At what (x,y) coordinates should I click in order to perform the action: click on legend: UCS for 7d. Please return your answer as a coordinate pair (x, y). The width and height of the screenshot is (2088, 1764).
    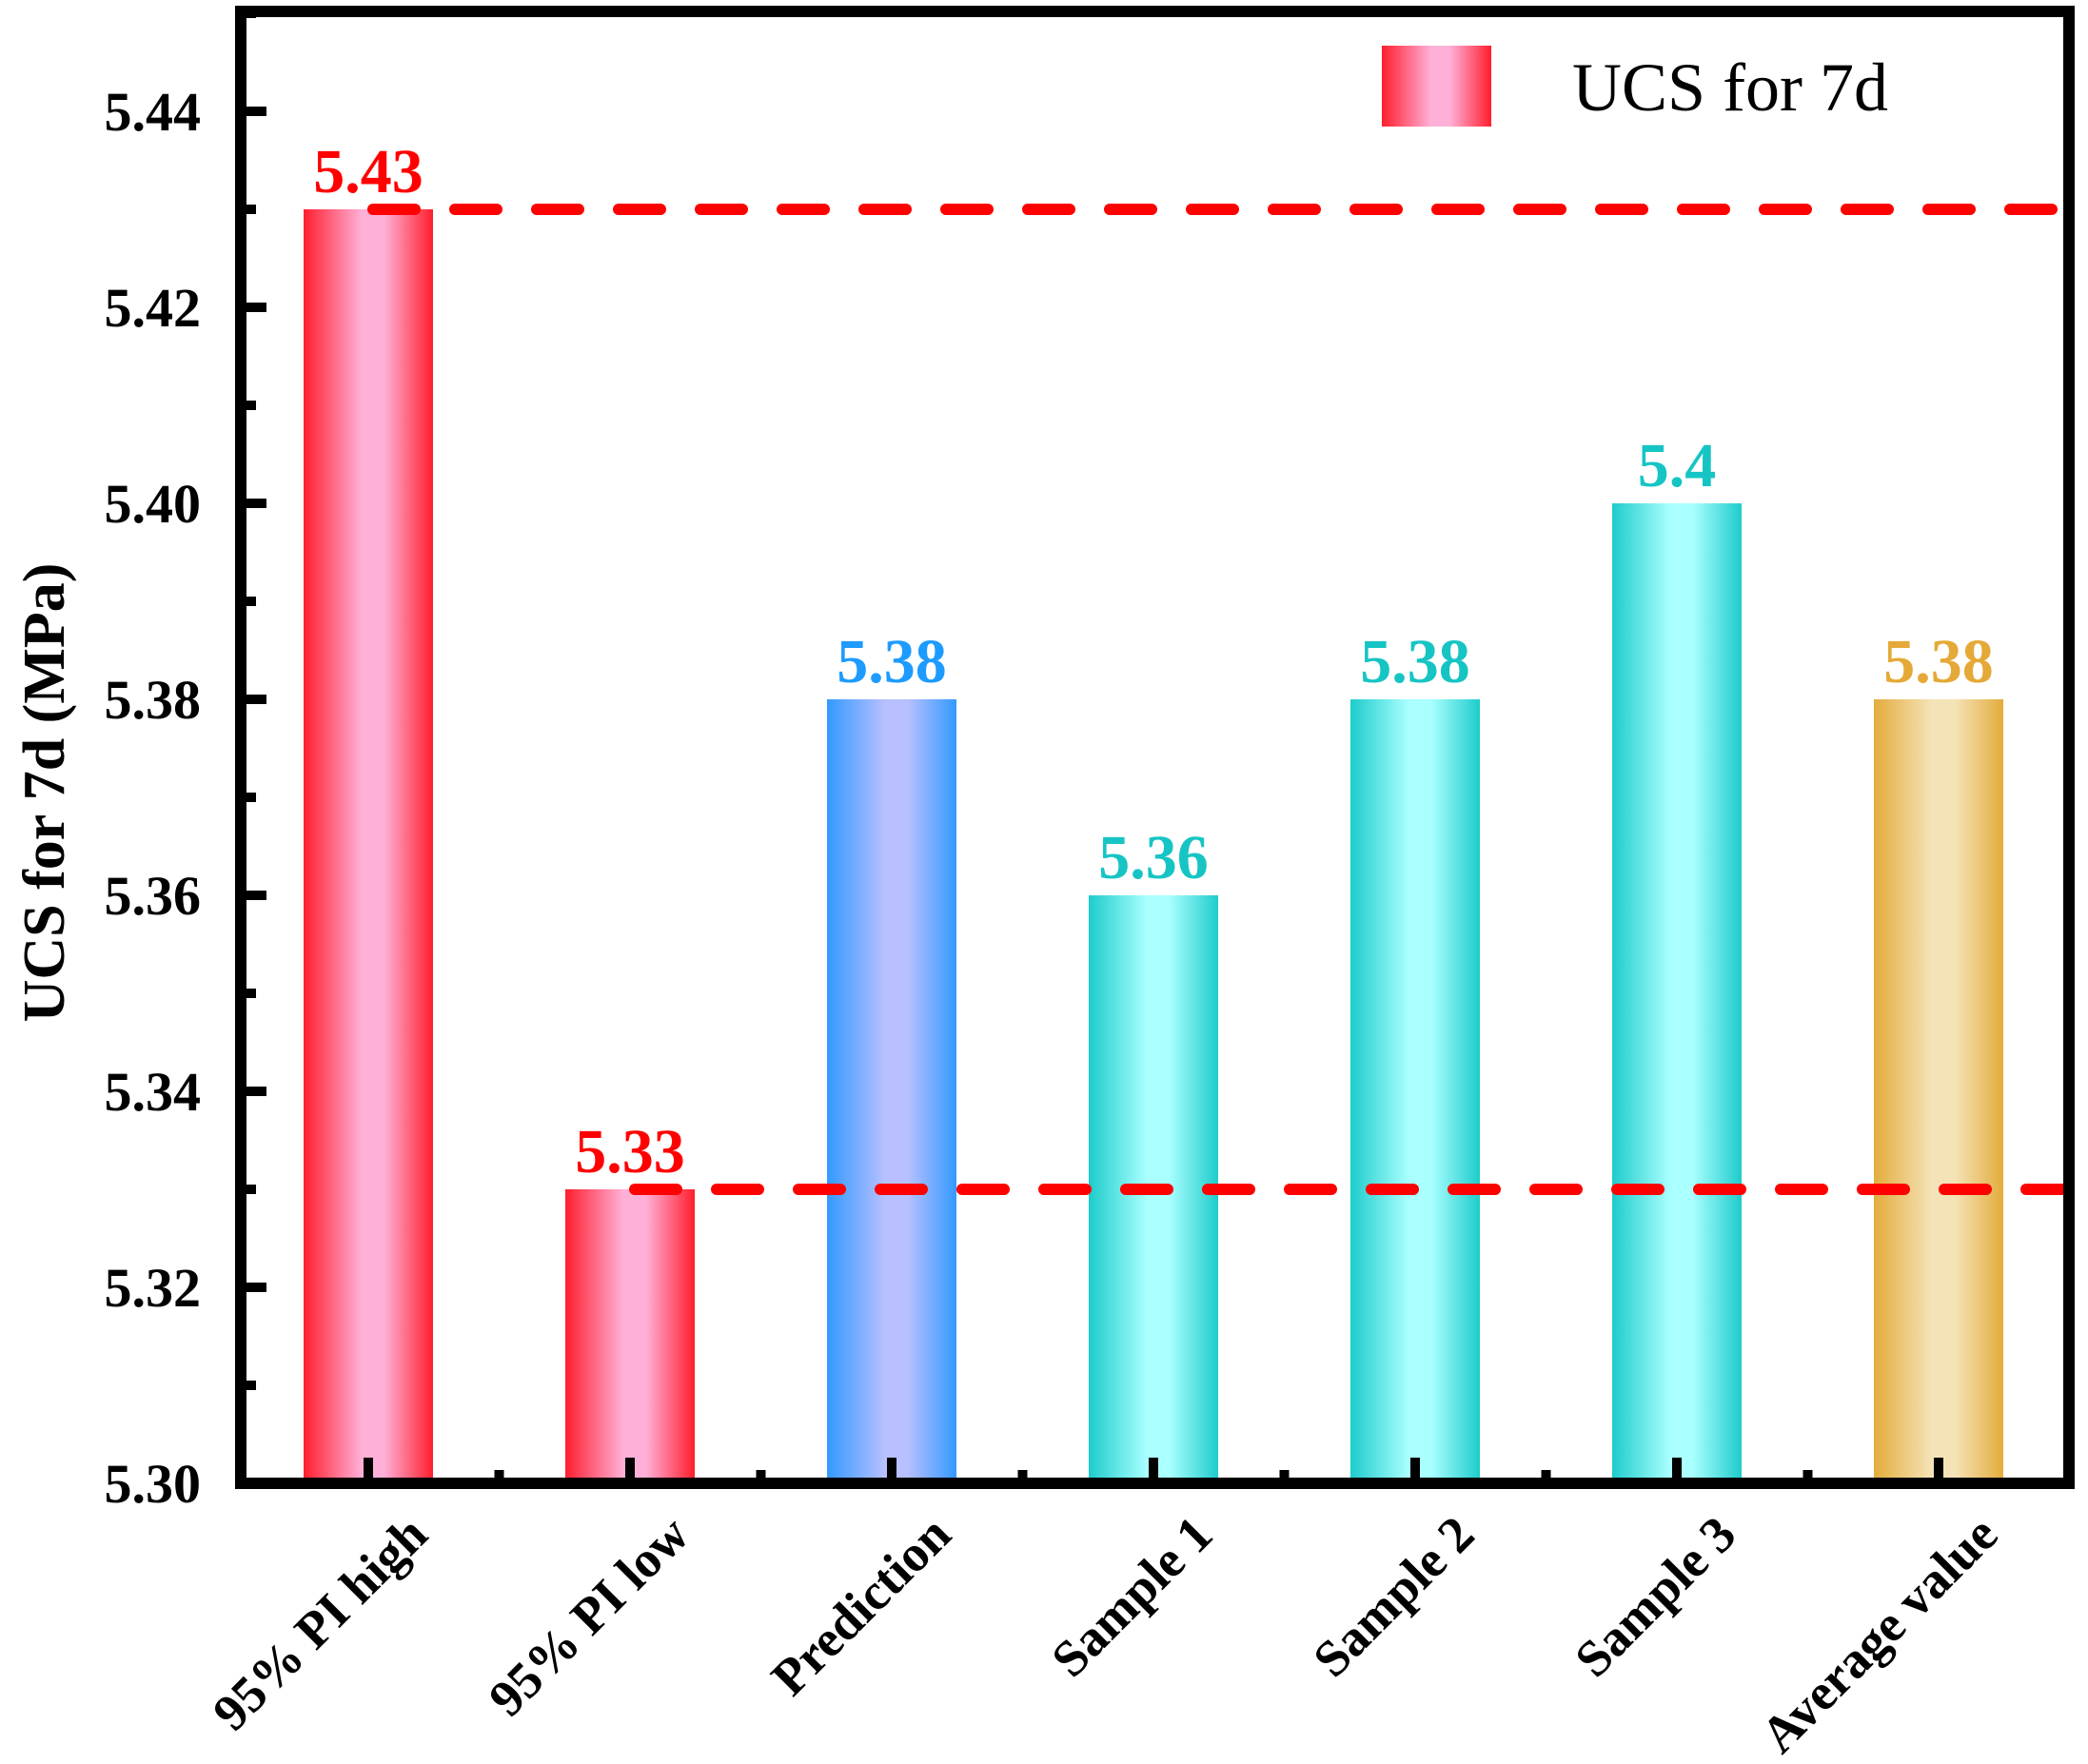
    Looking at the image, I should click on (1635, 86).